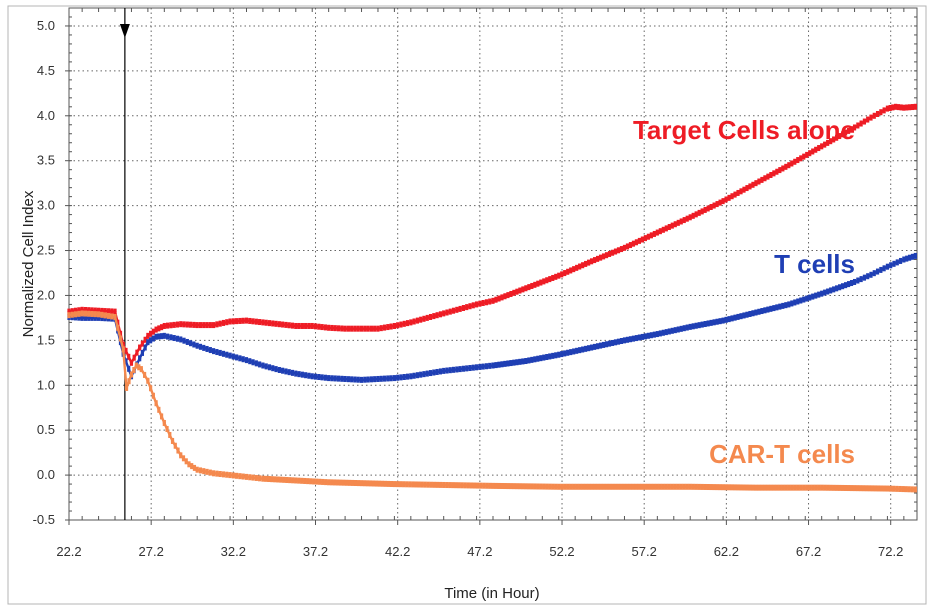  What do you see at coordinates (561, 551) in the screenshot?
I see `x-tick-label: 52.2` at bounding box center [561, 551].